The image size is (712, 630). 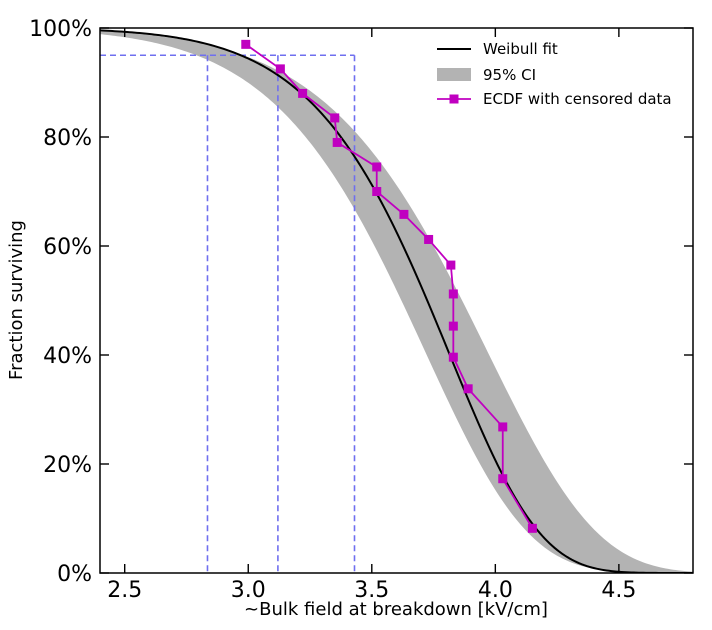 I want to click on y-axis-label: Fraction surviving, so click(x=16, y=300).